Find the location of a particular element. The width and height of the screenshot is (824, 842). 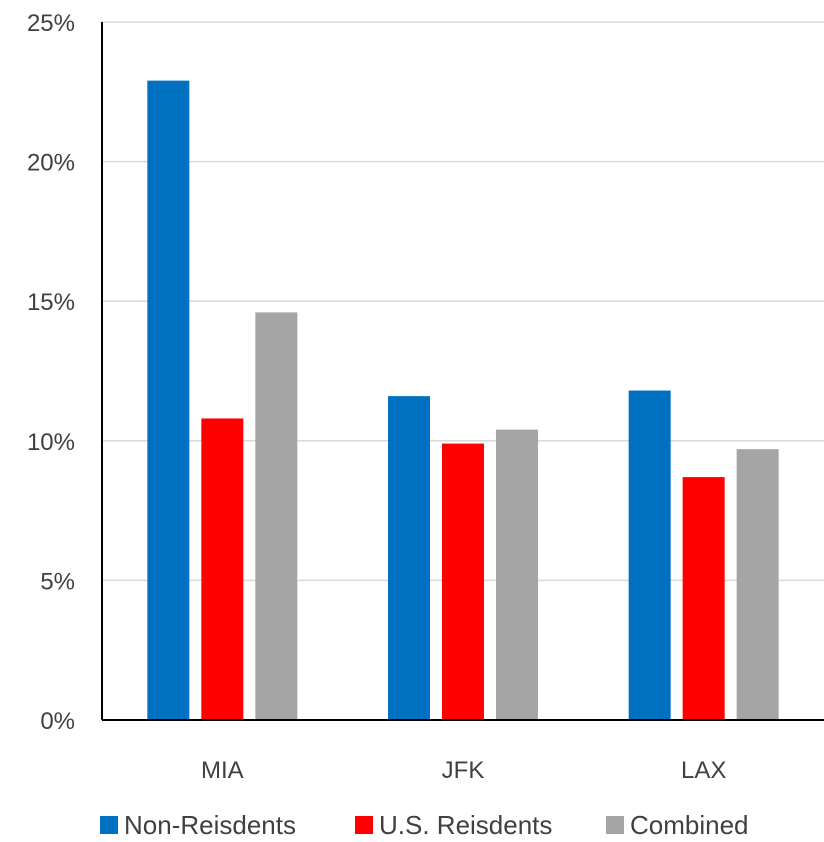

legend-label: Non-Reisdents is located at coordinates (210, 825).